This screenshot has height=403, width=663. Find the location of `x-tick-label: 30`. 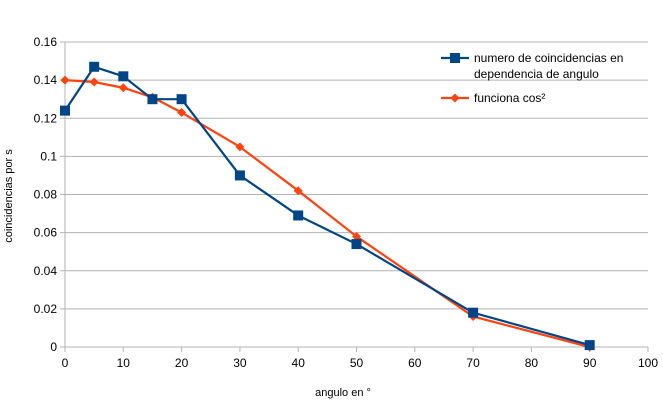

x-tick-label: 30 is located at coordinates (240, 363).